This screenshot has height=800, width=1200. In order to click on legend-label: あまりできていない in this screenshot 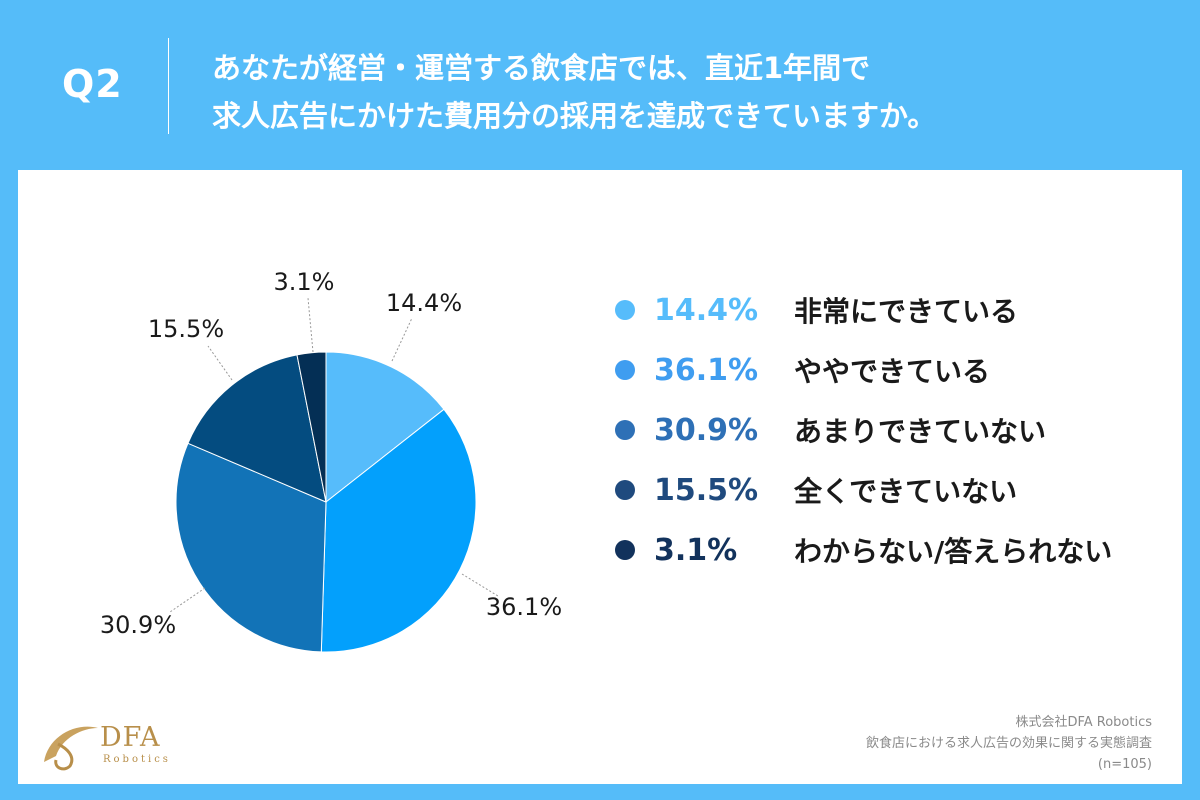, I will do `click(920, 431)`.